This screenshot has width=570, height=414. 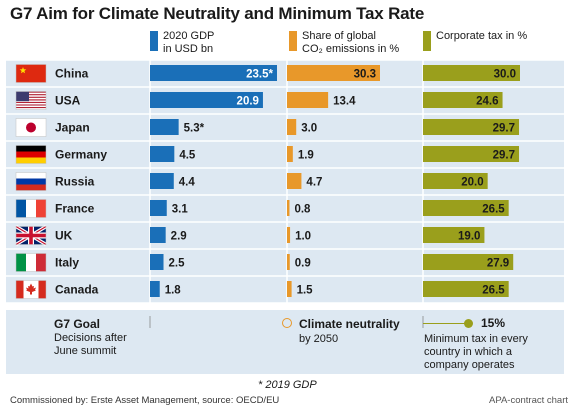 What do you see at coordinates (31, 262) in the screenshot?
I see `flag-italy-icon` at bounding box center [31, 262].